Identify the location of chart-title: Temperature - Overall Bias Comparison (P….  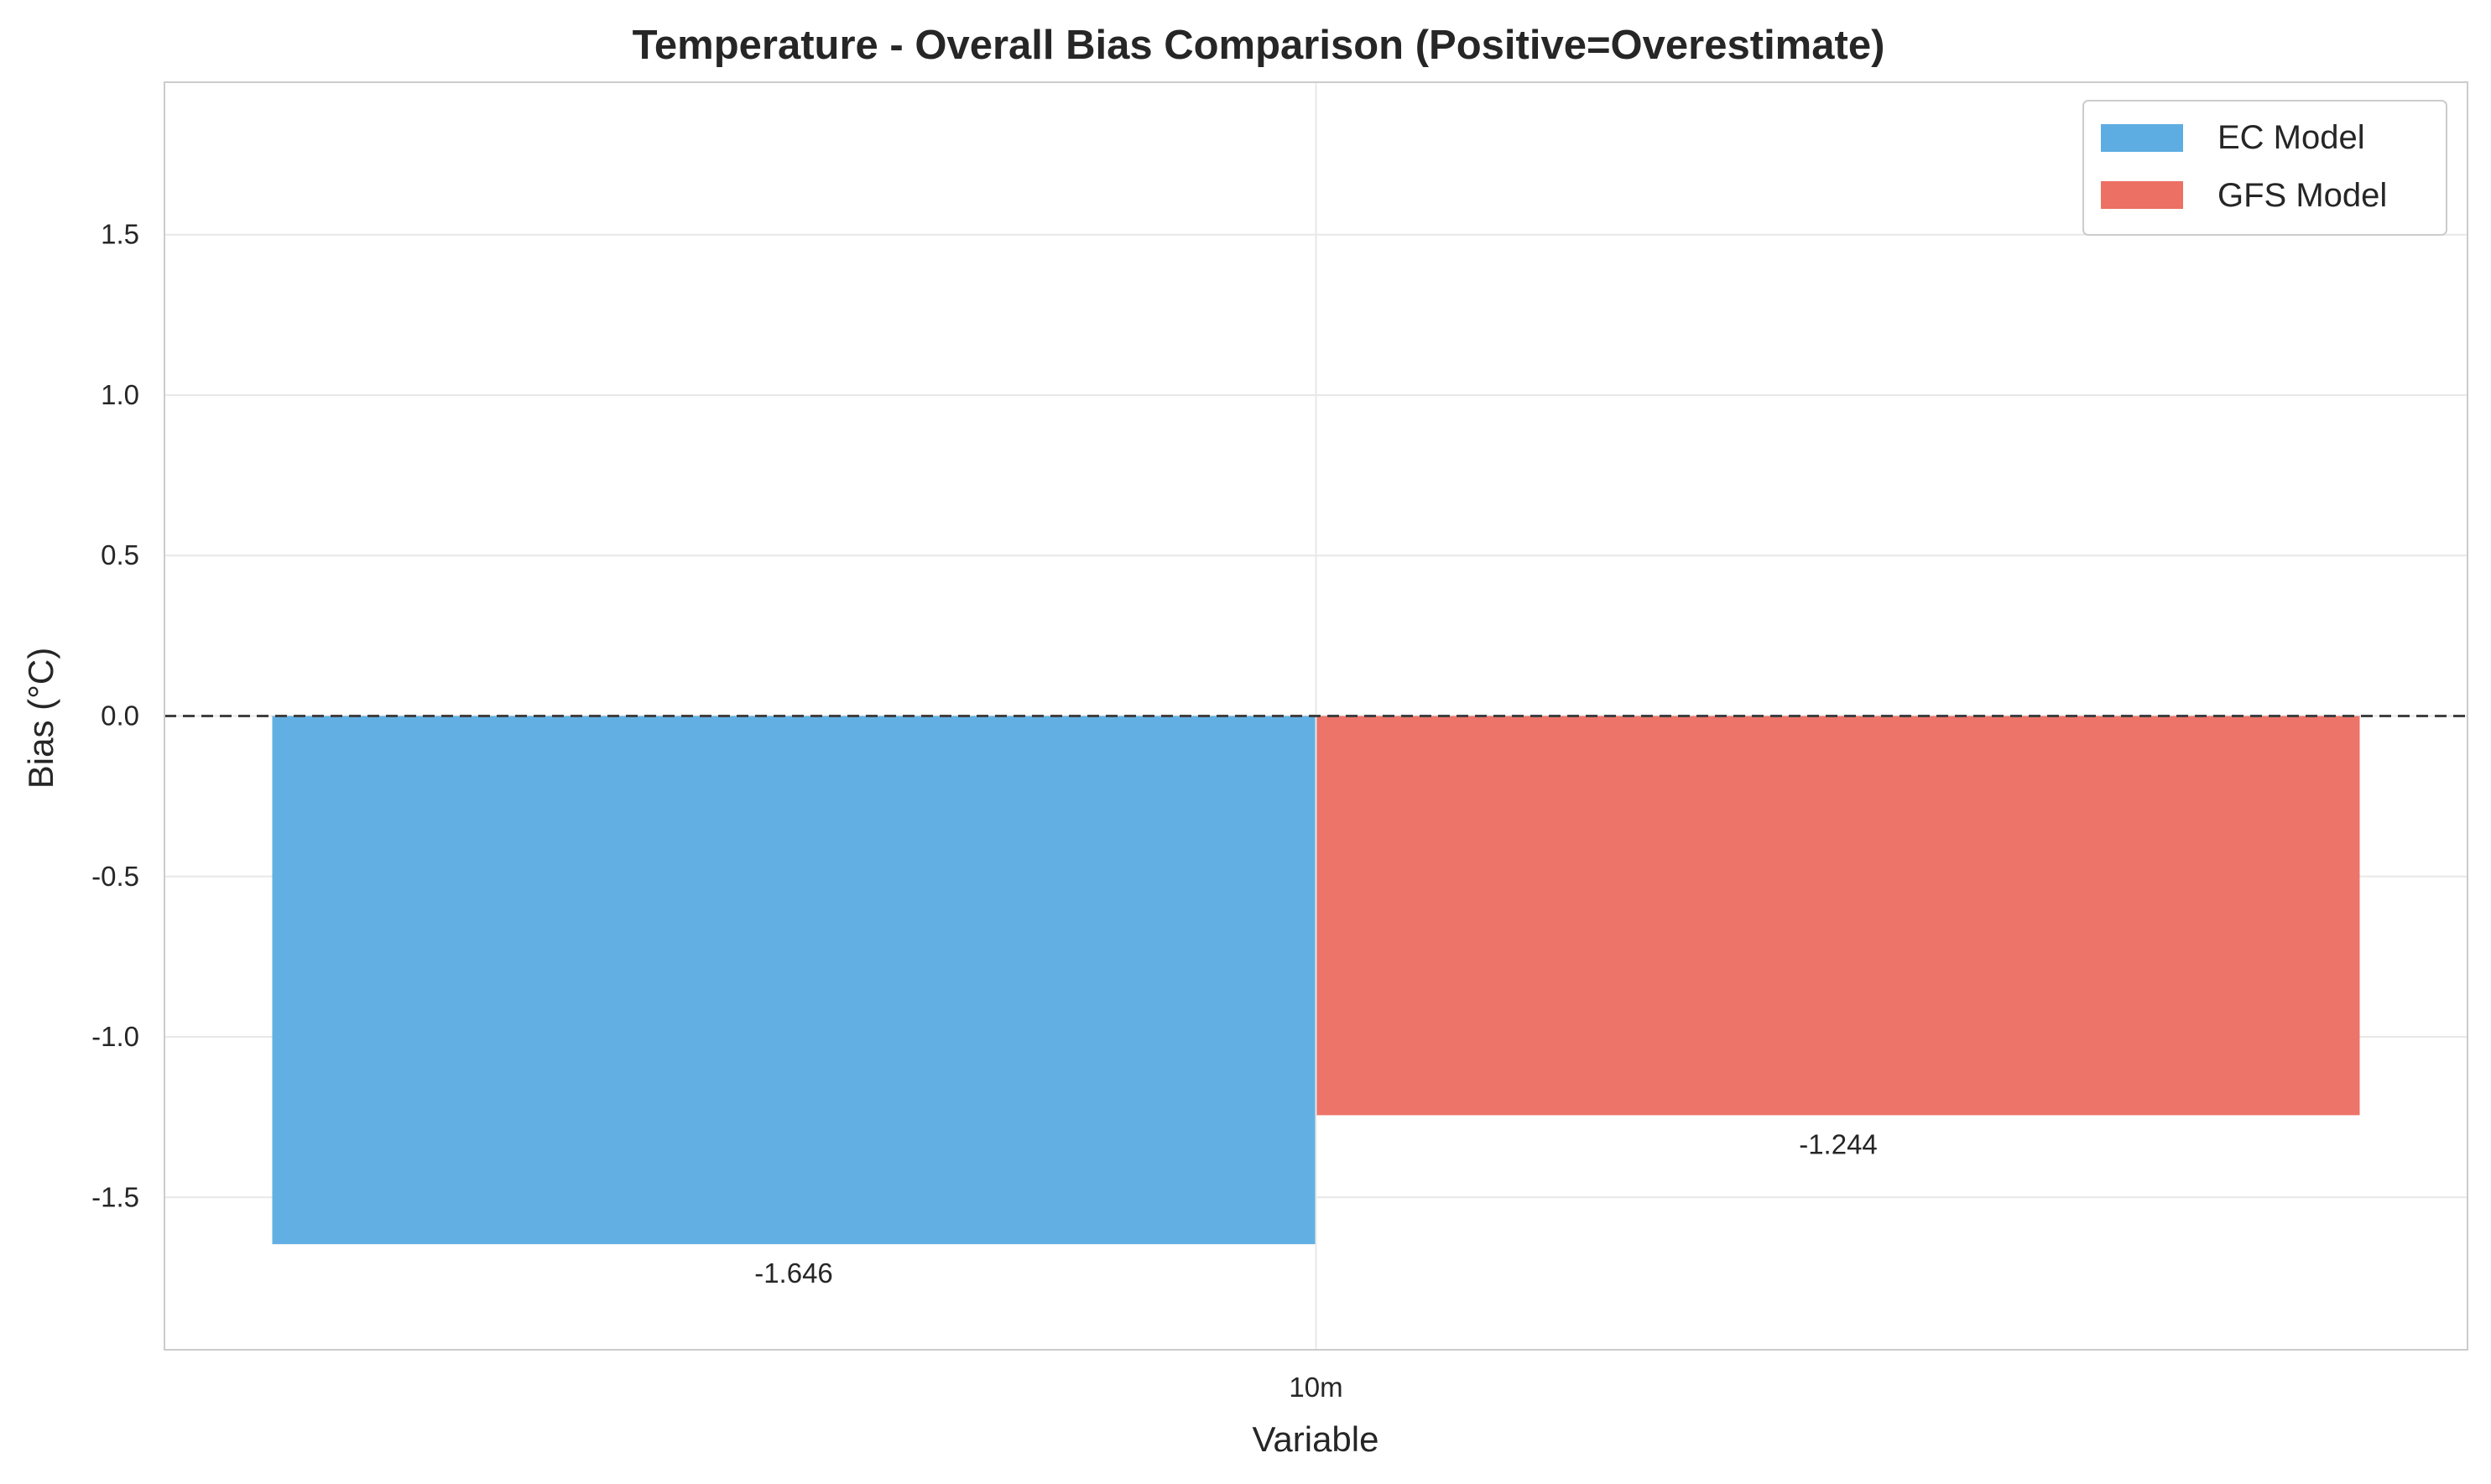
(1259, 45).